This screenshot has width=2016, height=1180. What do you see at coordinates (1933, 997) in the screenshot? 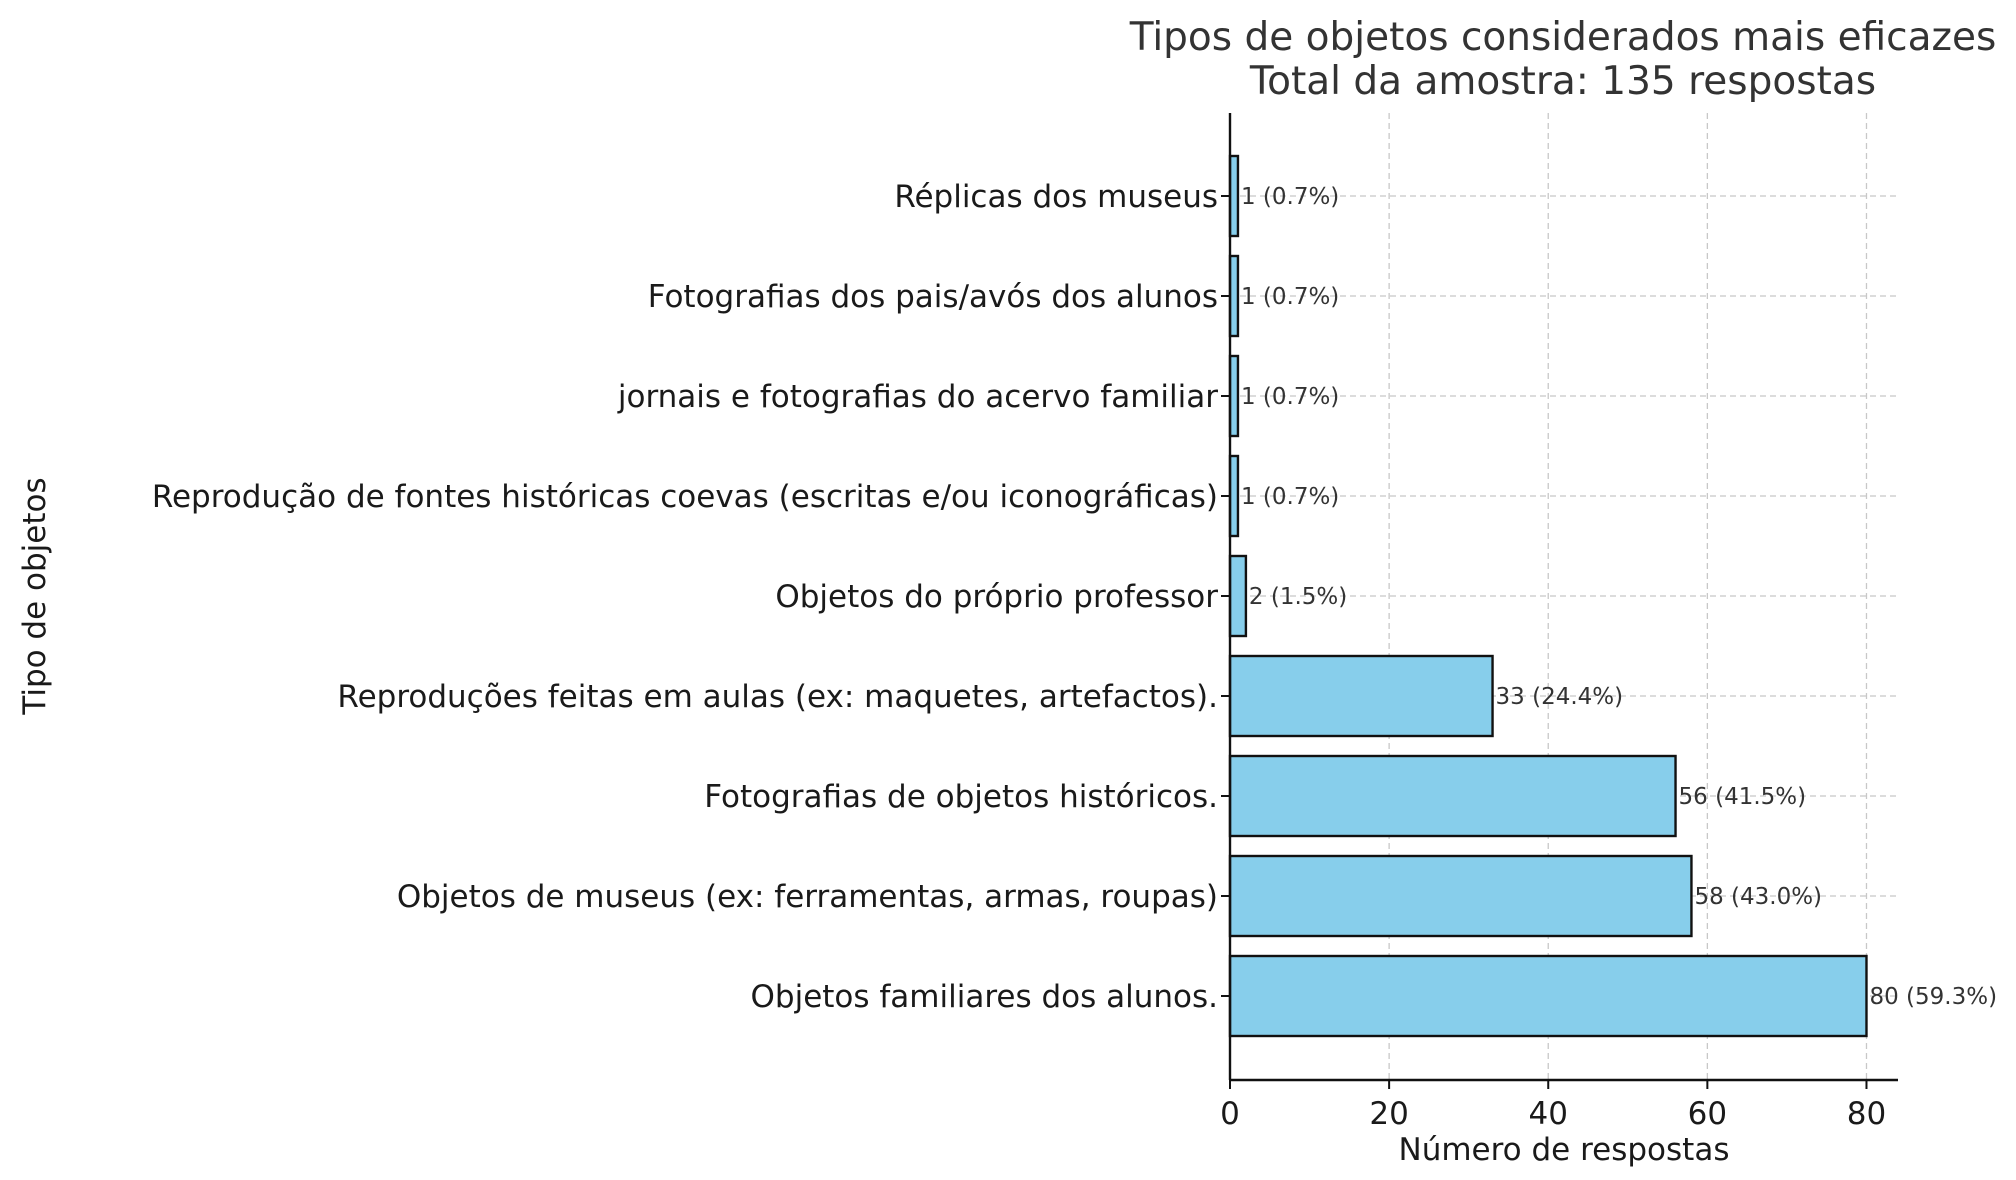
I see `bar-value-label: 80 (59.3%)` at bounding box center [1933, 997].